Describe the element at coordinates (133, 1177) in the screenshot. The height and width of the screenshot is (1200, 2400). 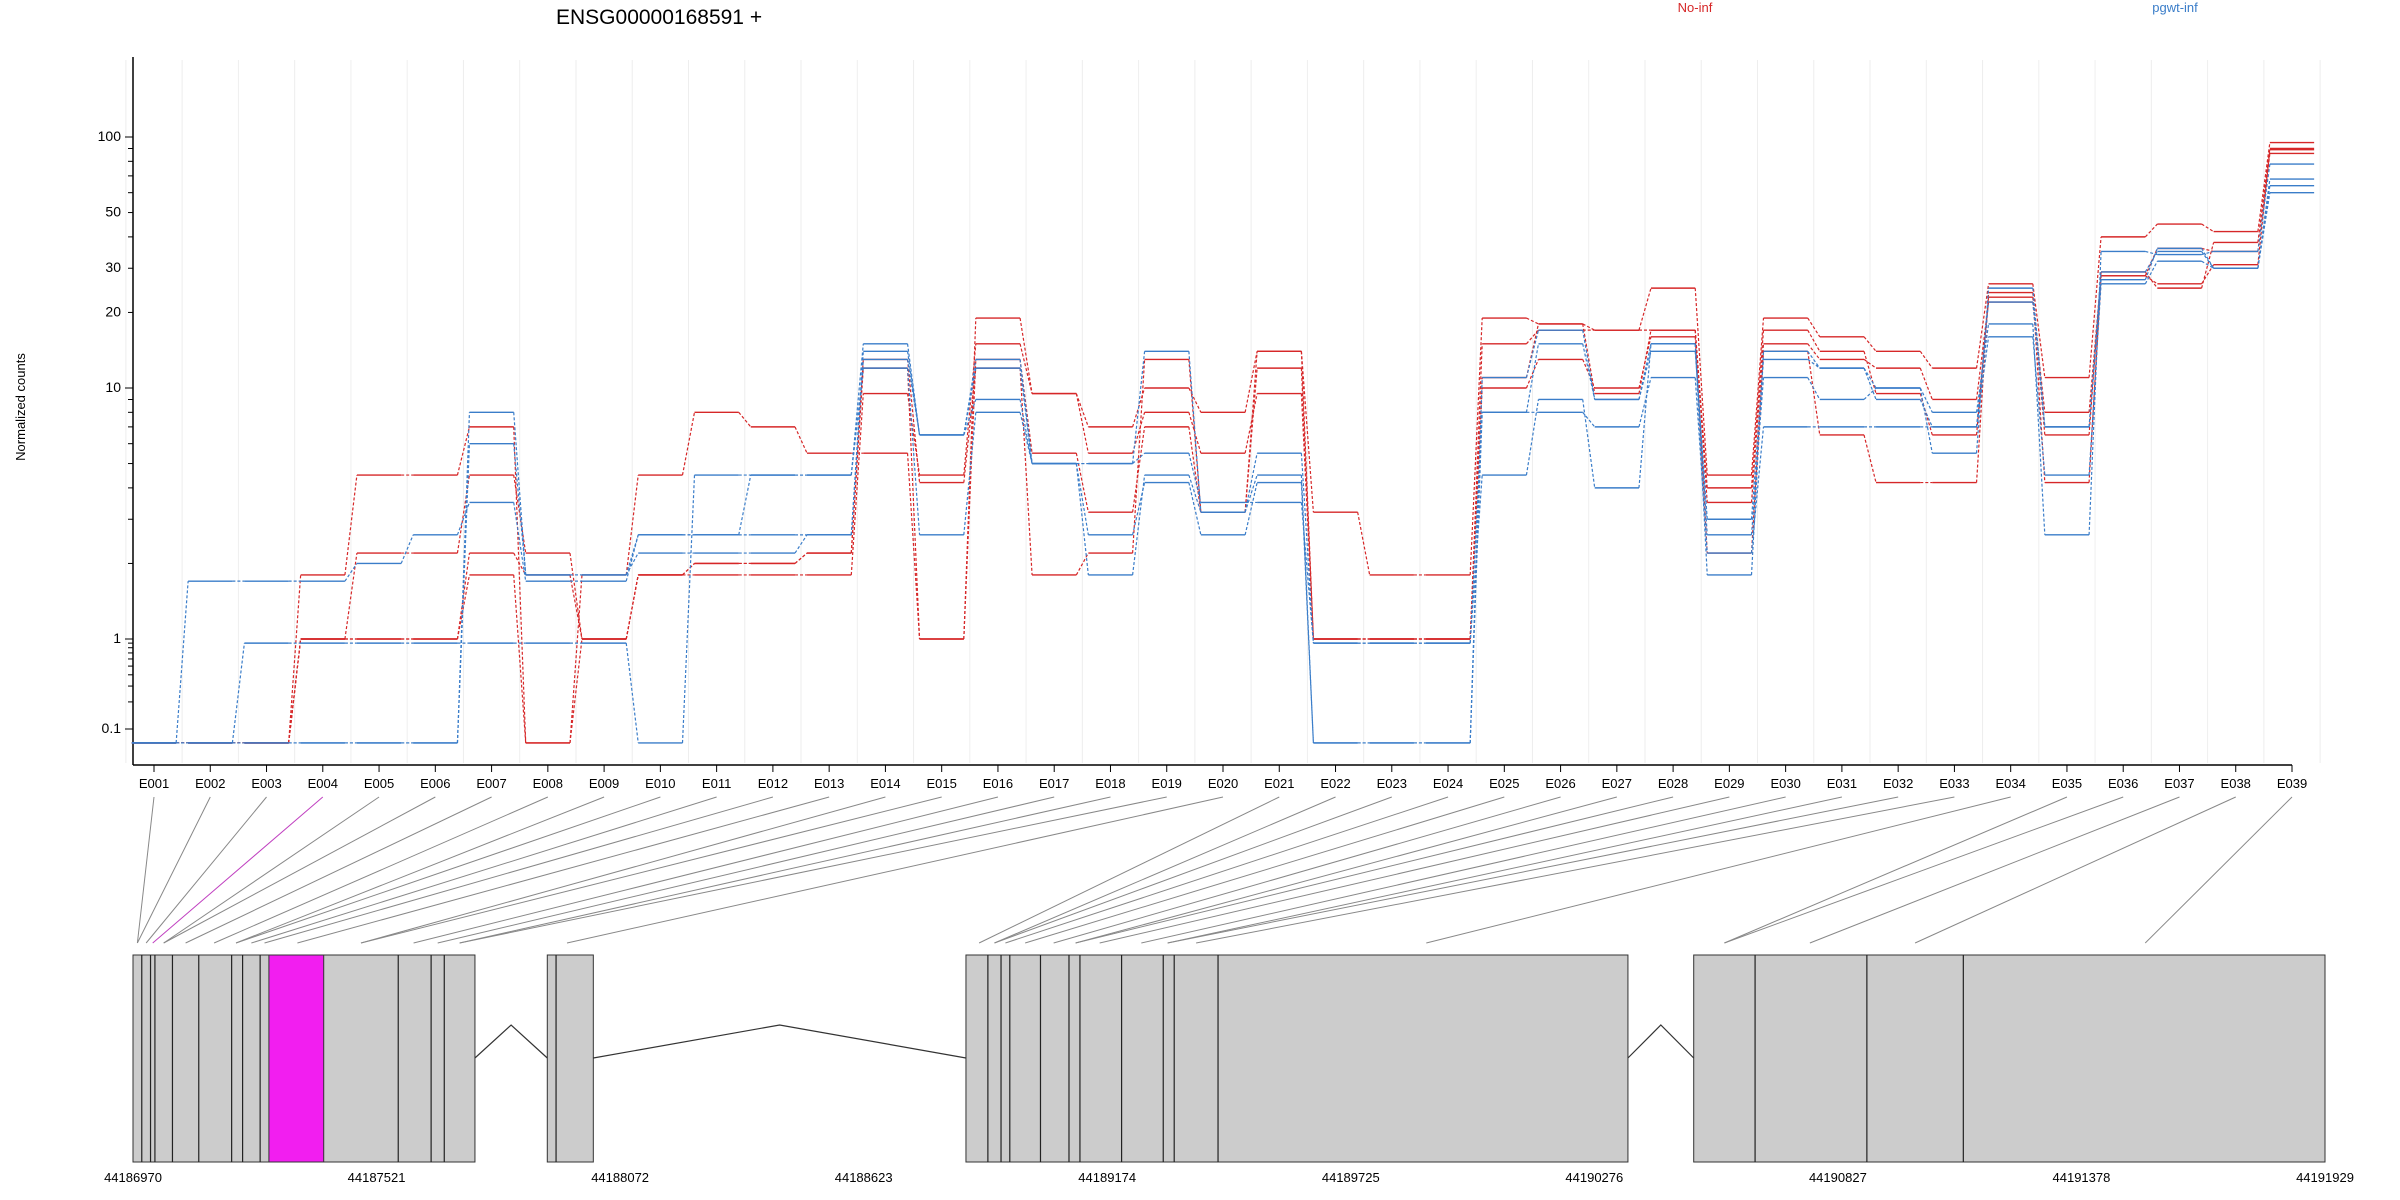
I see `coordinate-label: 44186970` at that location.